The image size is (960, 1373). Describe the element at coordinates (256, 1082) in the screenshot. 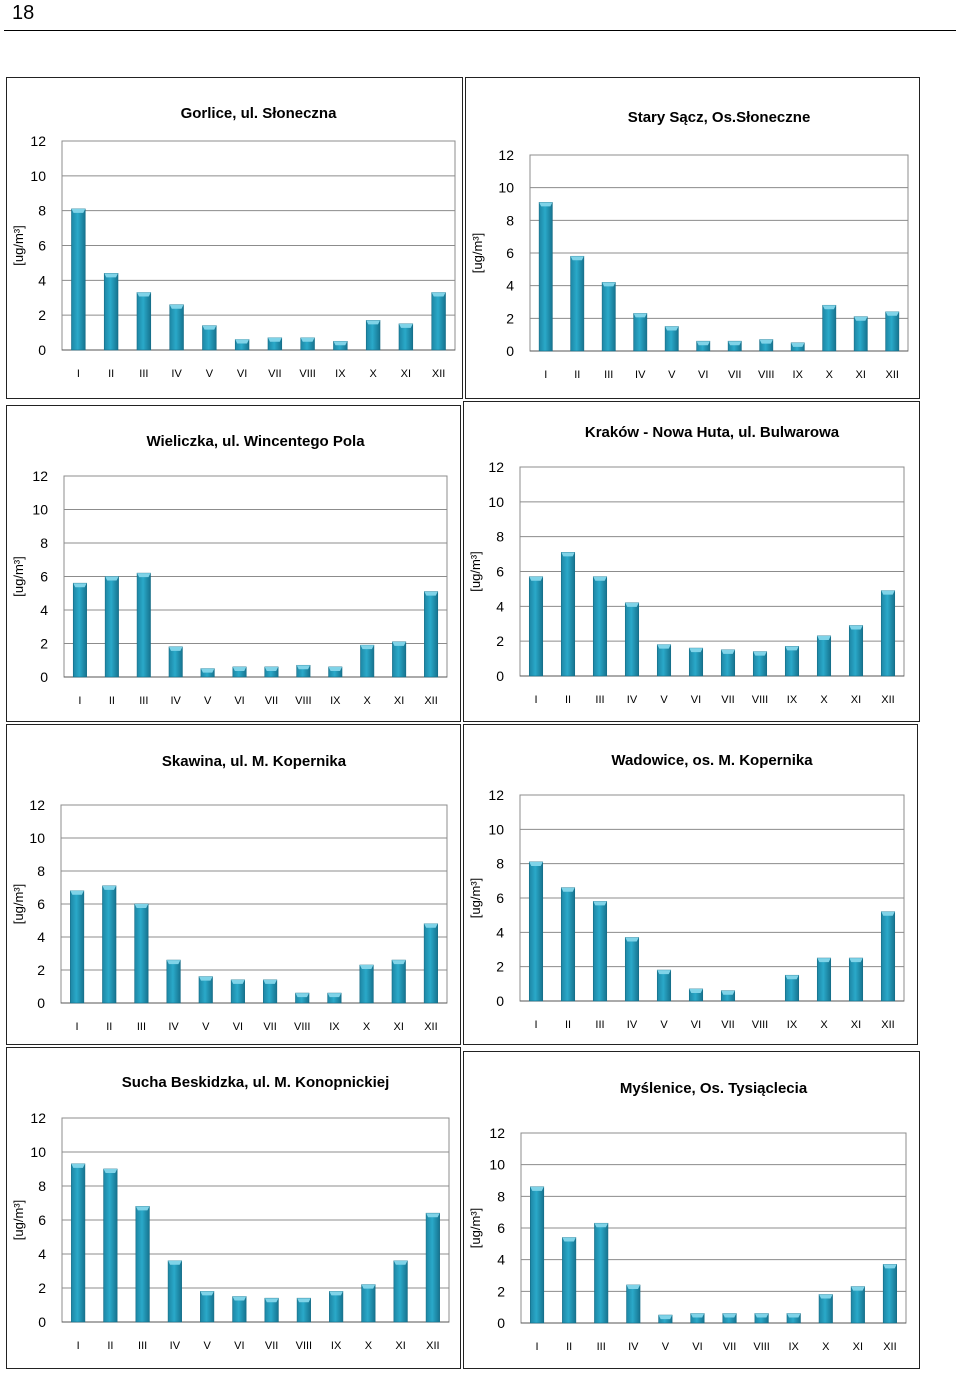

I see `chart-title: Sucha Beskidzka, ul. M. Konopnickiej` at that location.